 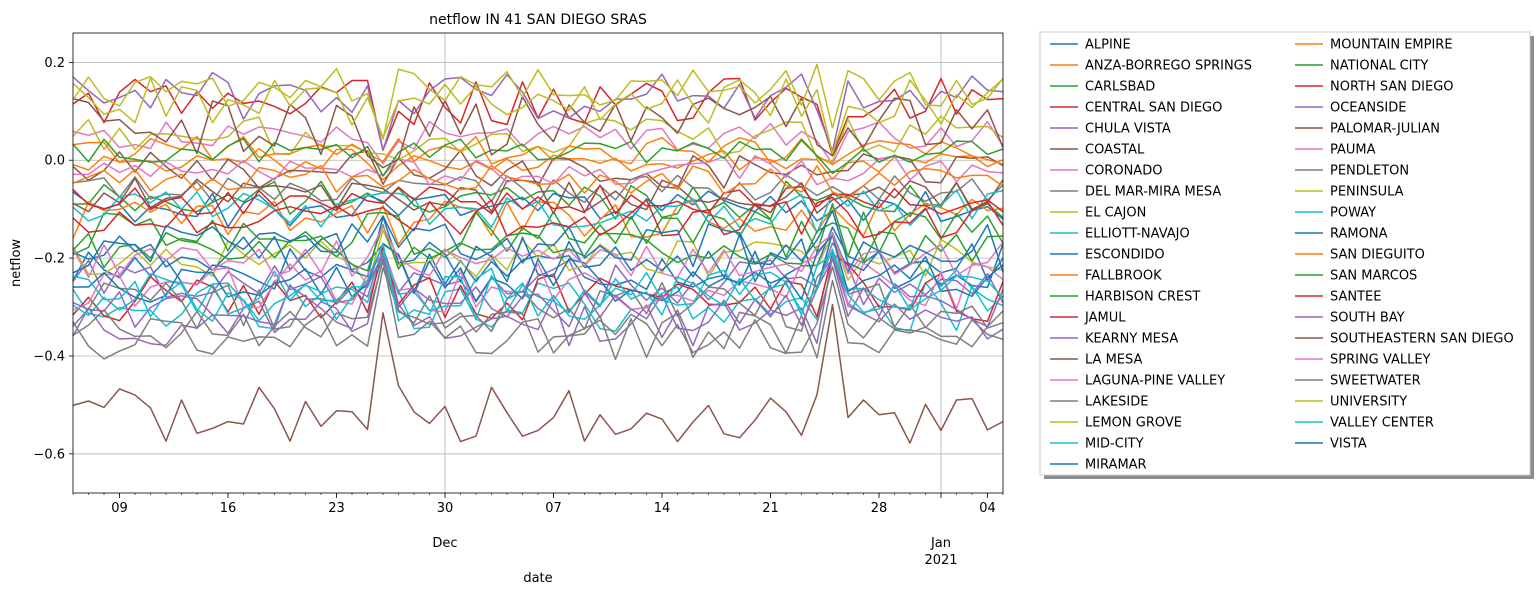 I want to click on legend-label: COASTAL, so click(x=1115, y=150).